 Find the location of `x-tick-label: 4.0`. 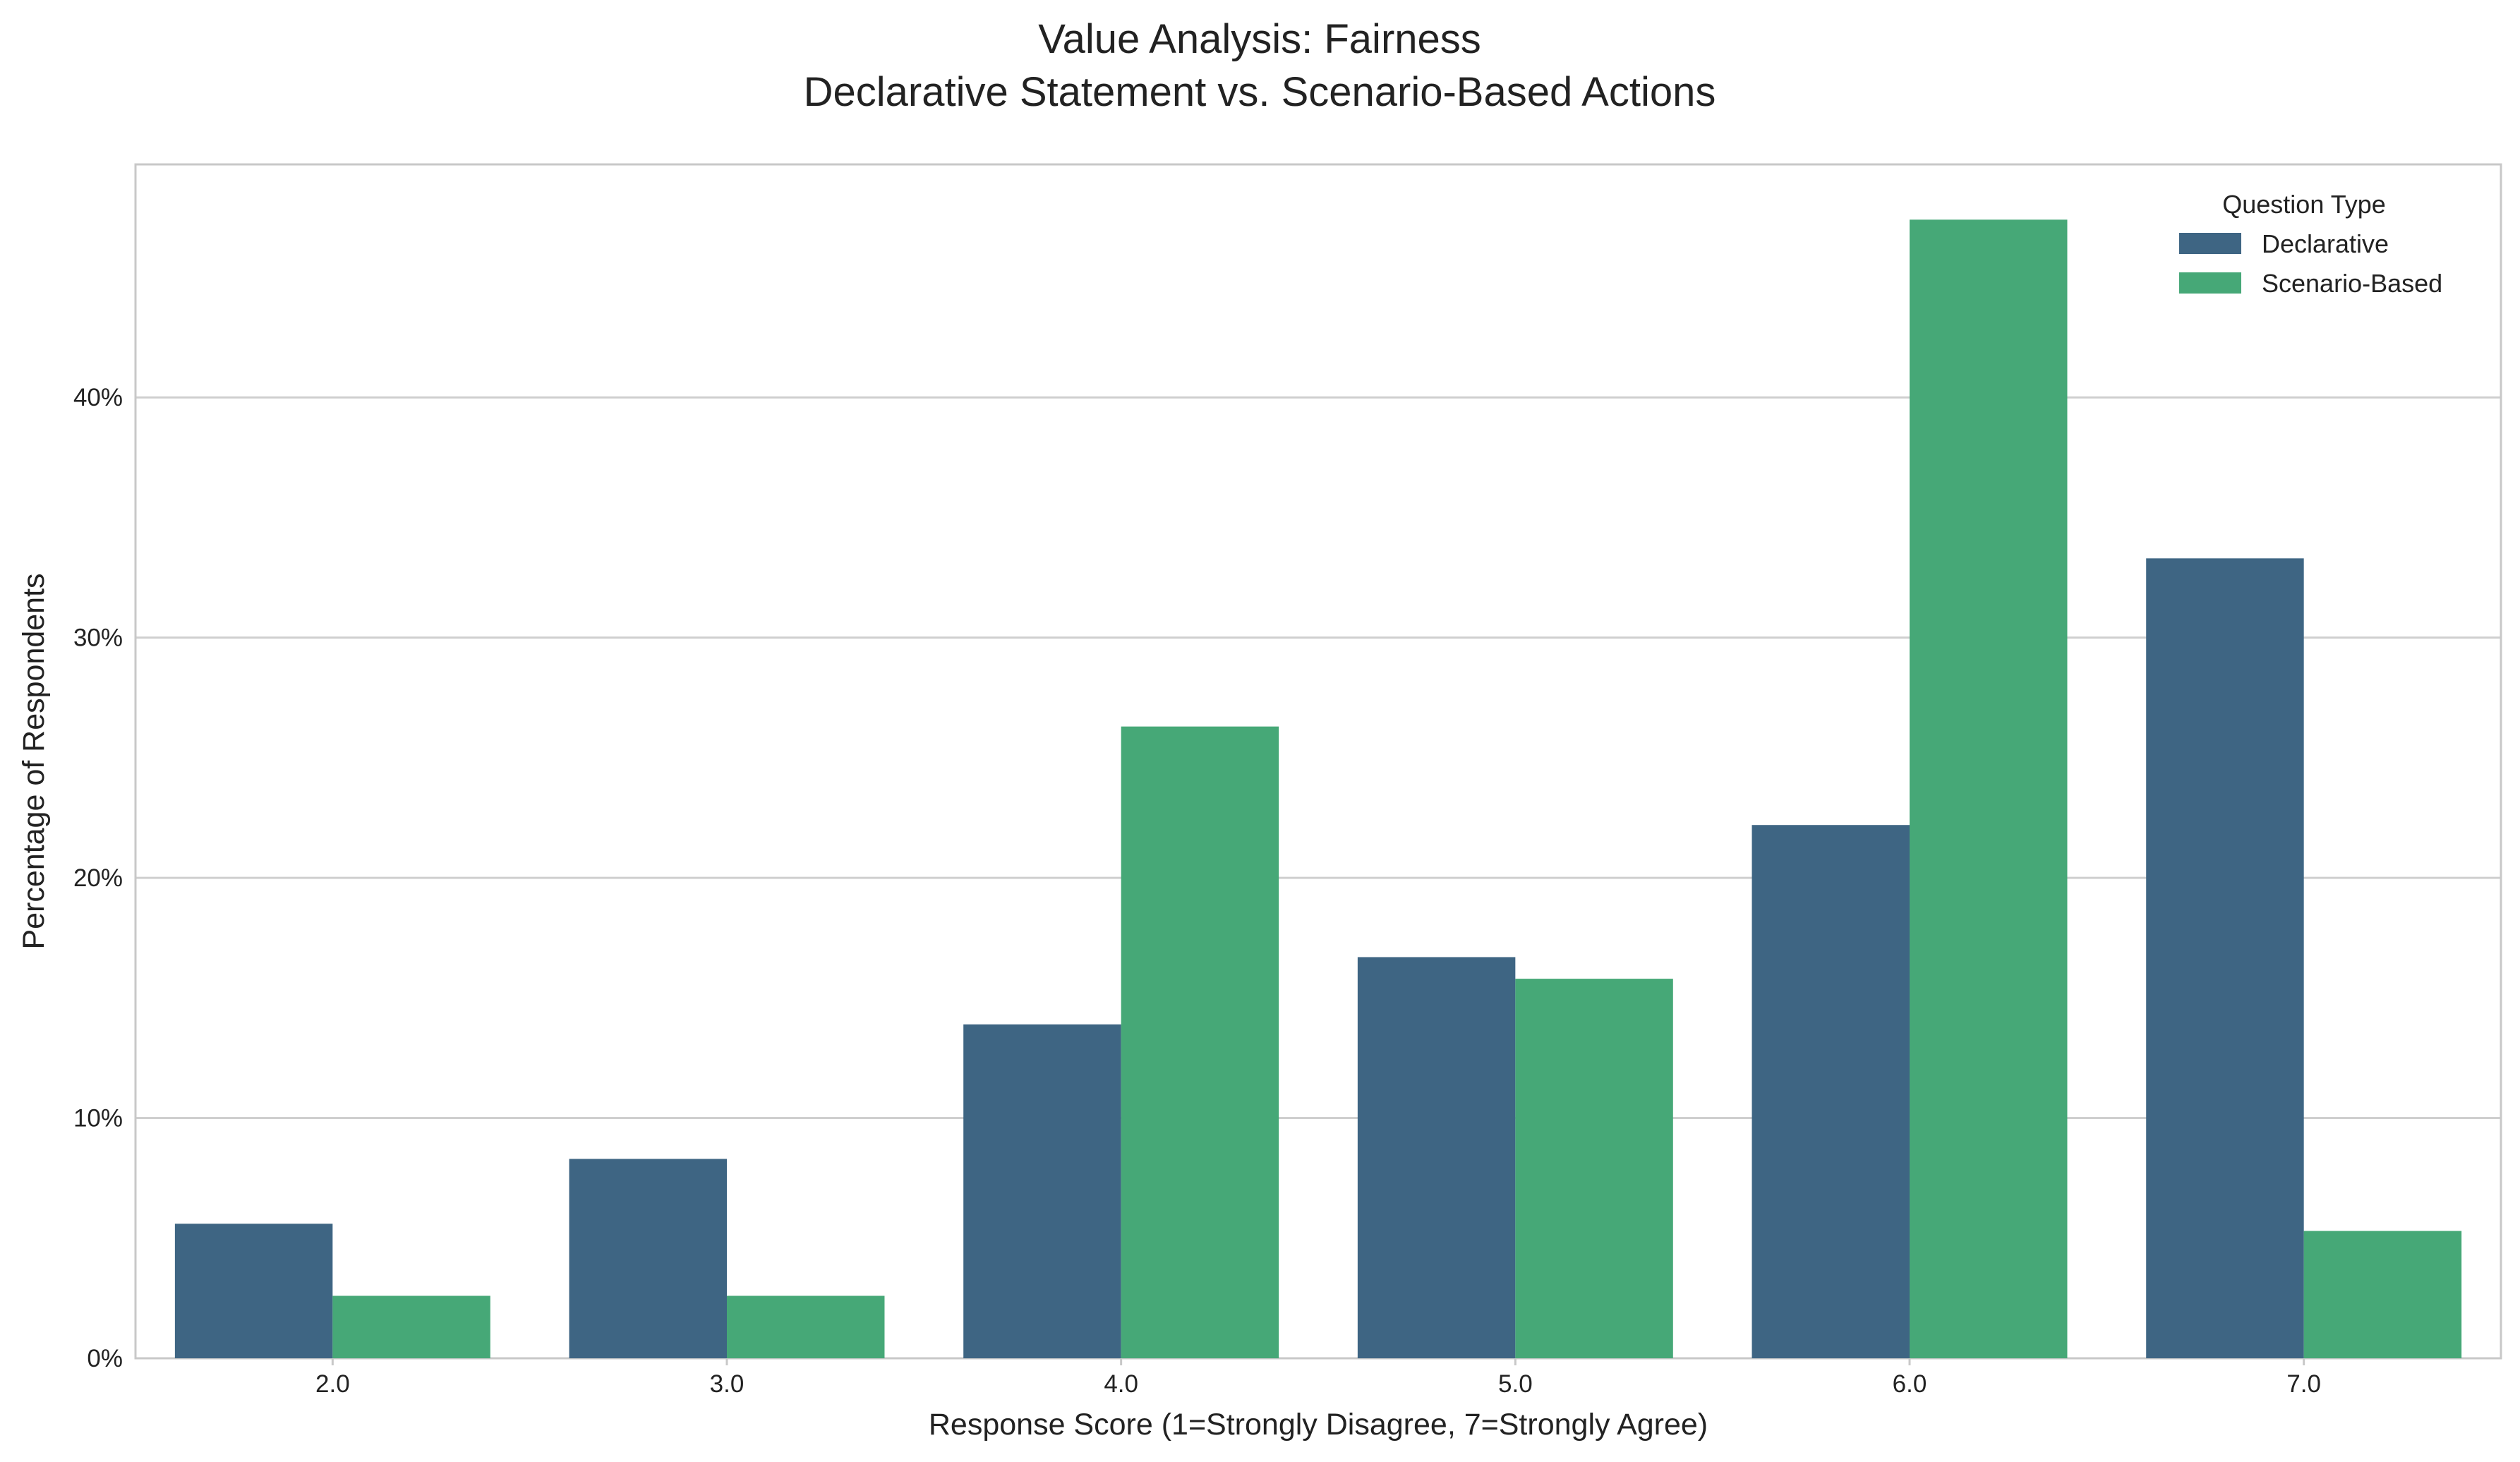

x-tick-label: 4.0 is located at coordinates (1121, 1384).